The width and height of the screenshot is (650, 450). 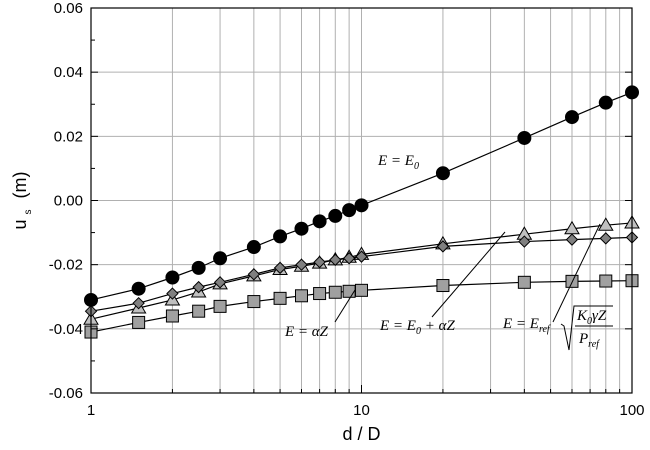 What do you see at coordinates (361, 434) in the screenshot?
I see `x-axis-label: d / D` at bounding box center [361, 434].